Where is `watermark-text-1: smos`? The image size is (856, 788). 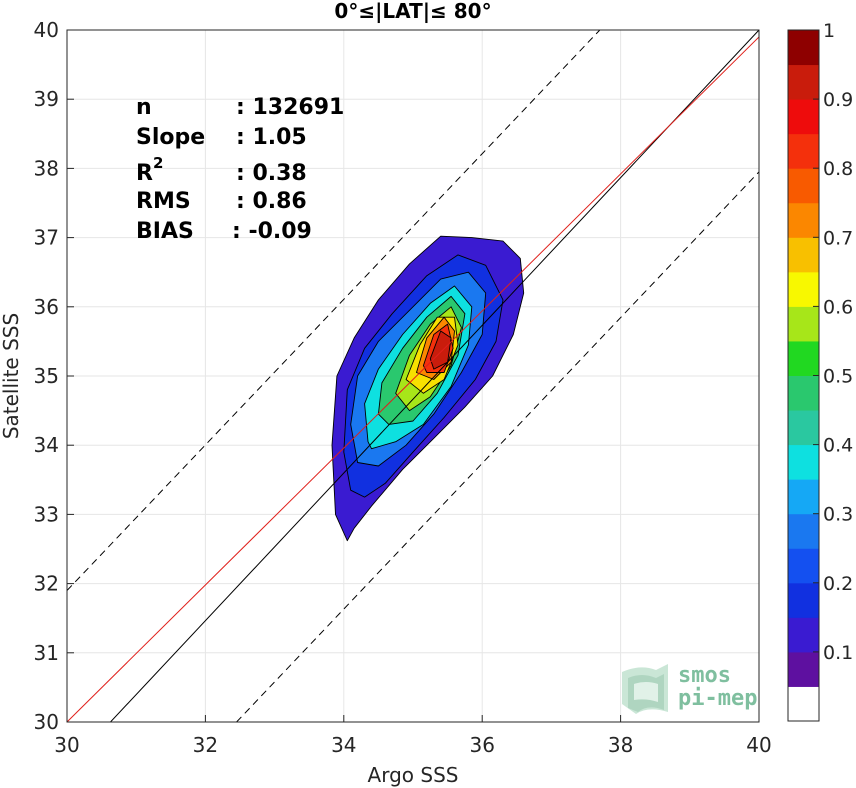
watermark-text-1: smos is located at coordinates (704, 675).